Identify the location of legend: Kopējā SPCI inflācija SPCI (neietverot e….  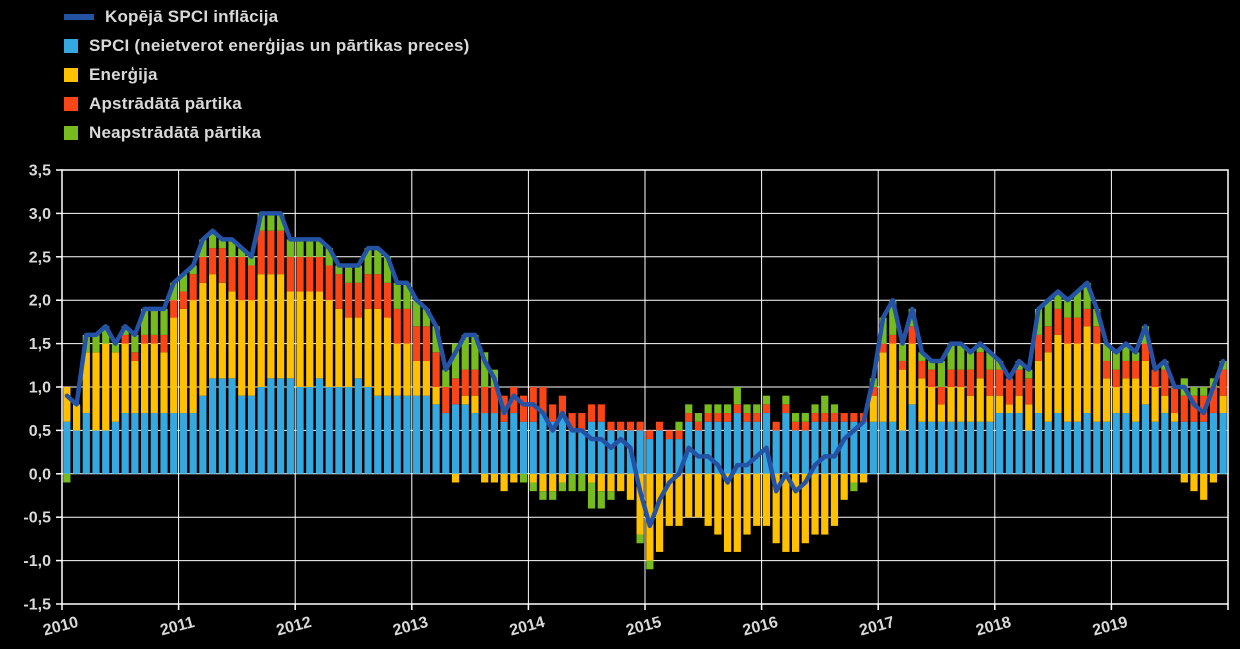
(267, 75).